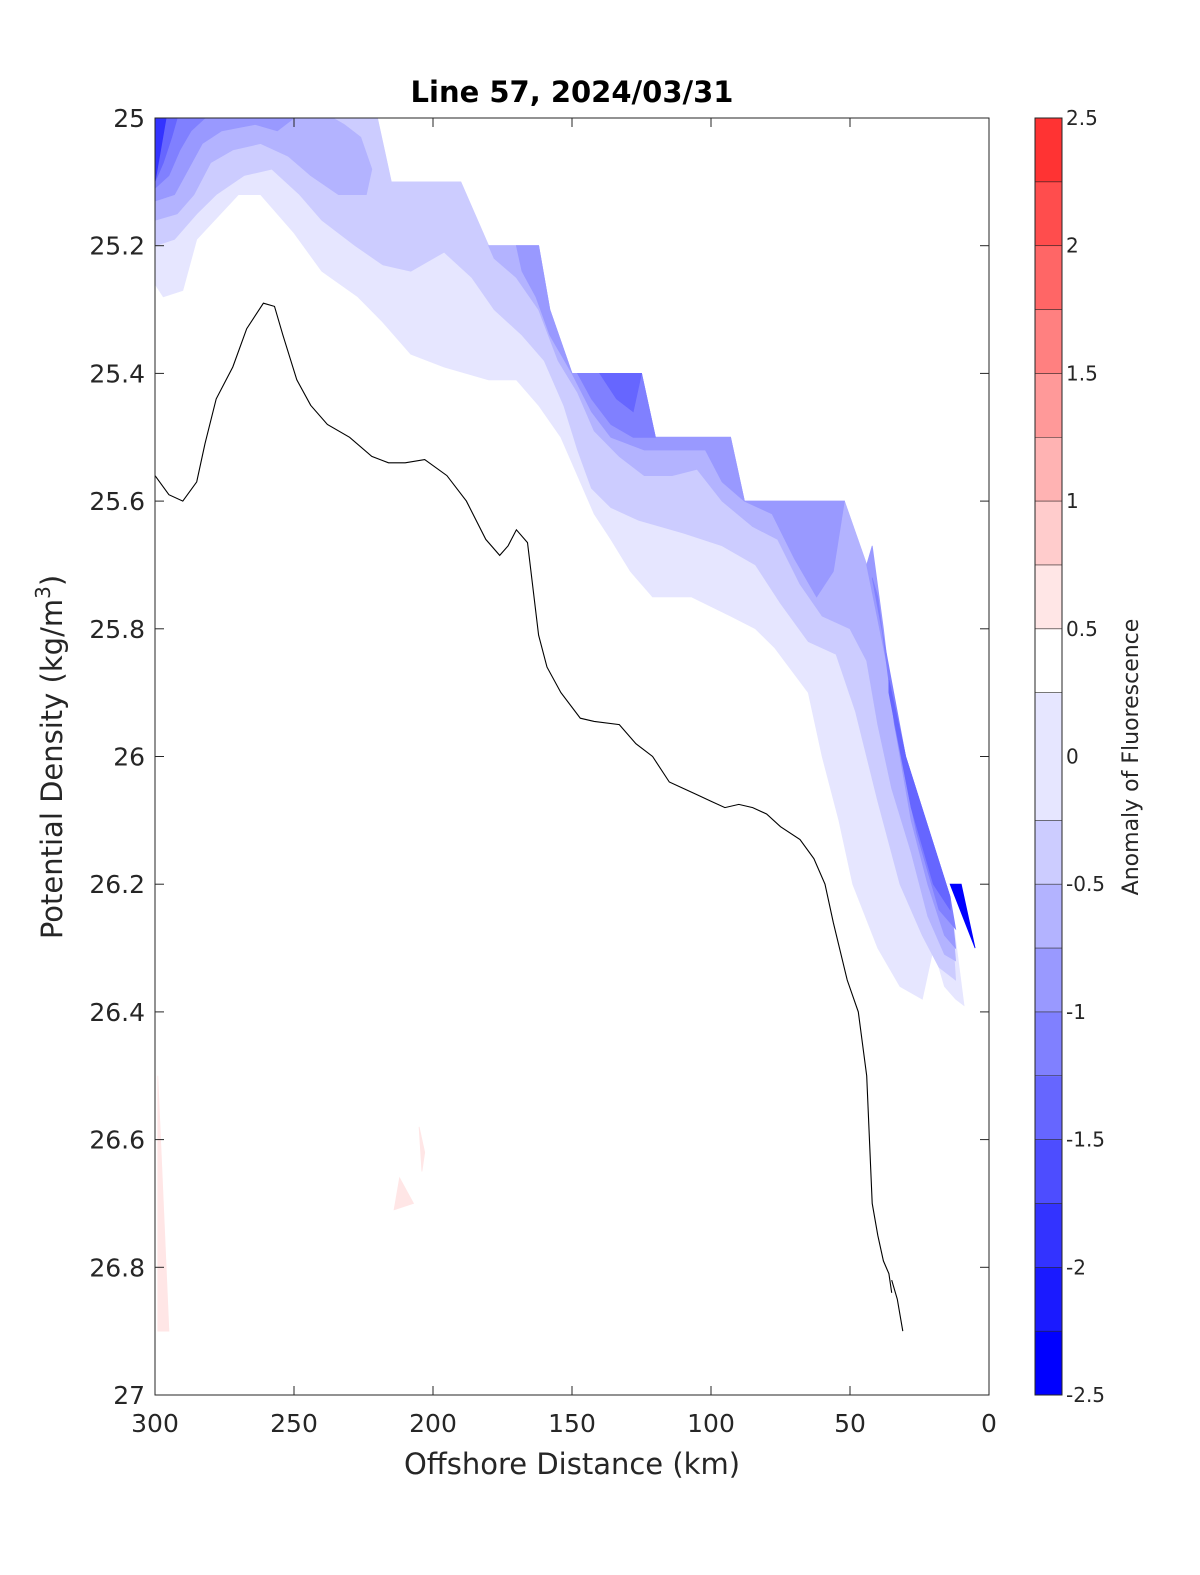 The height and width of the screenshot is (1575, 1200). What do you see at coordinates (129, 118) in the screenshot?
I see `y-tick-label: 25` at bounding box center [129, 118].